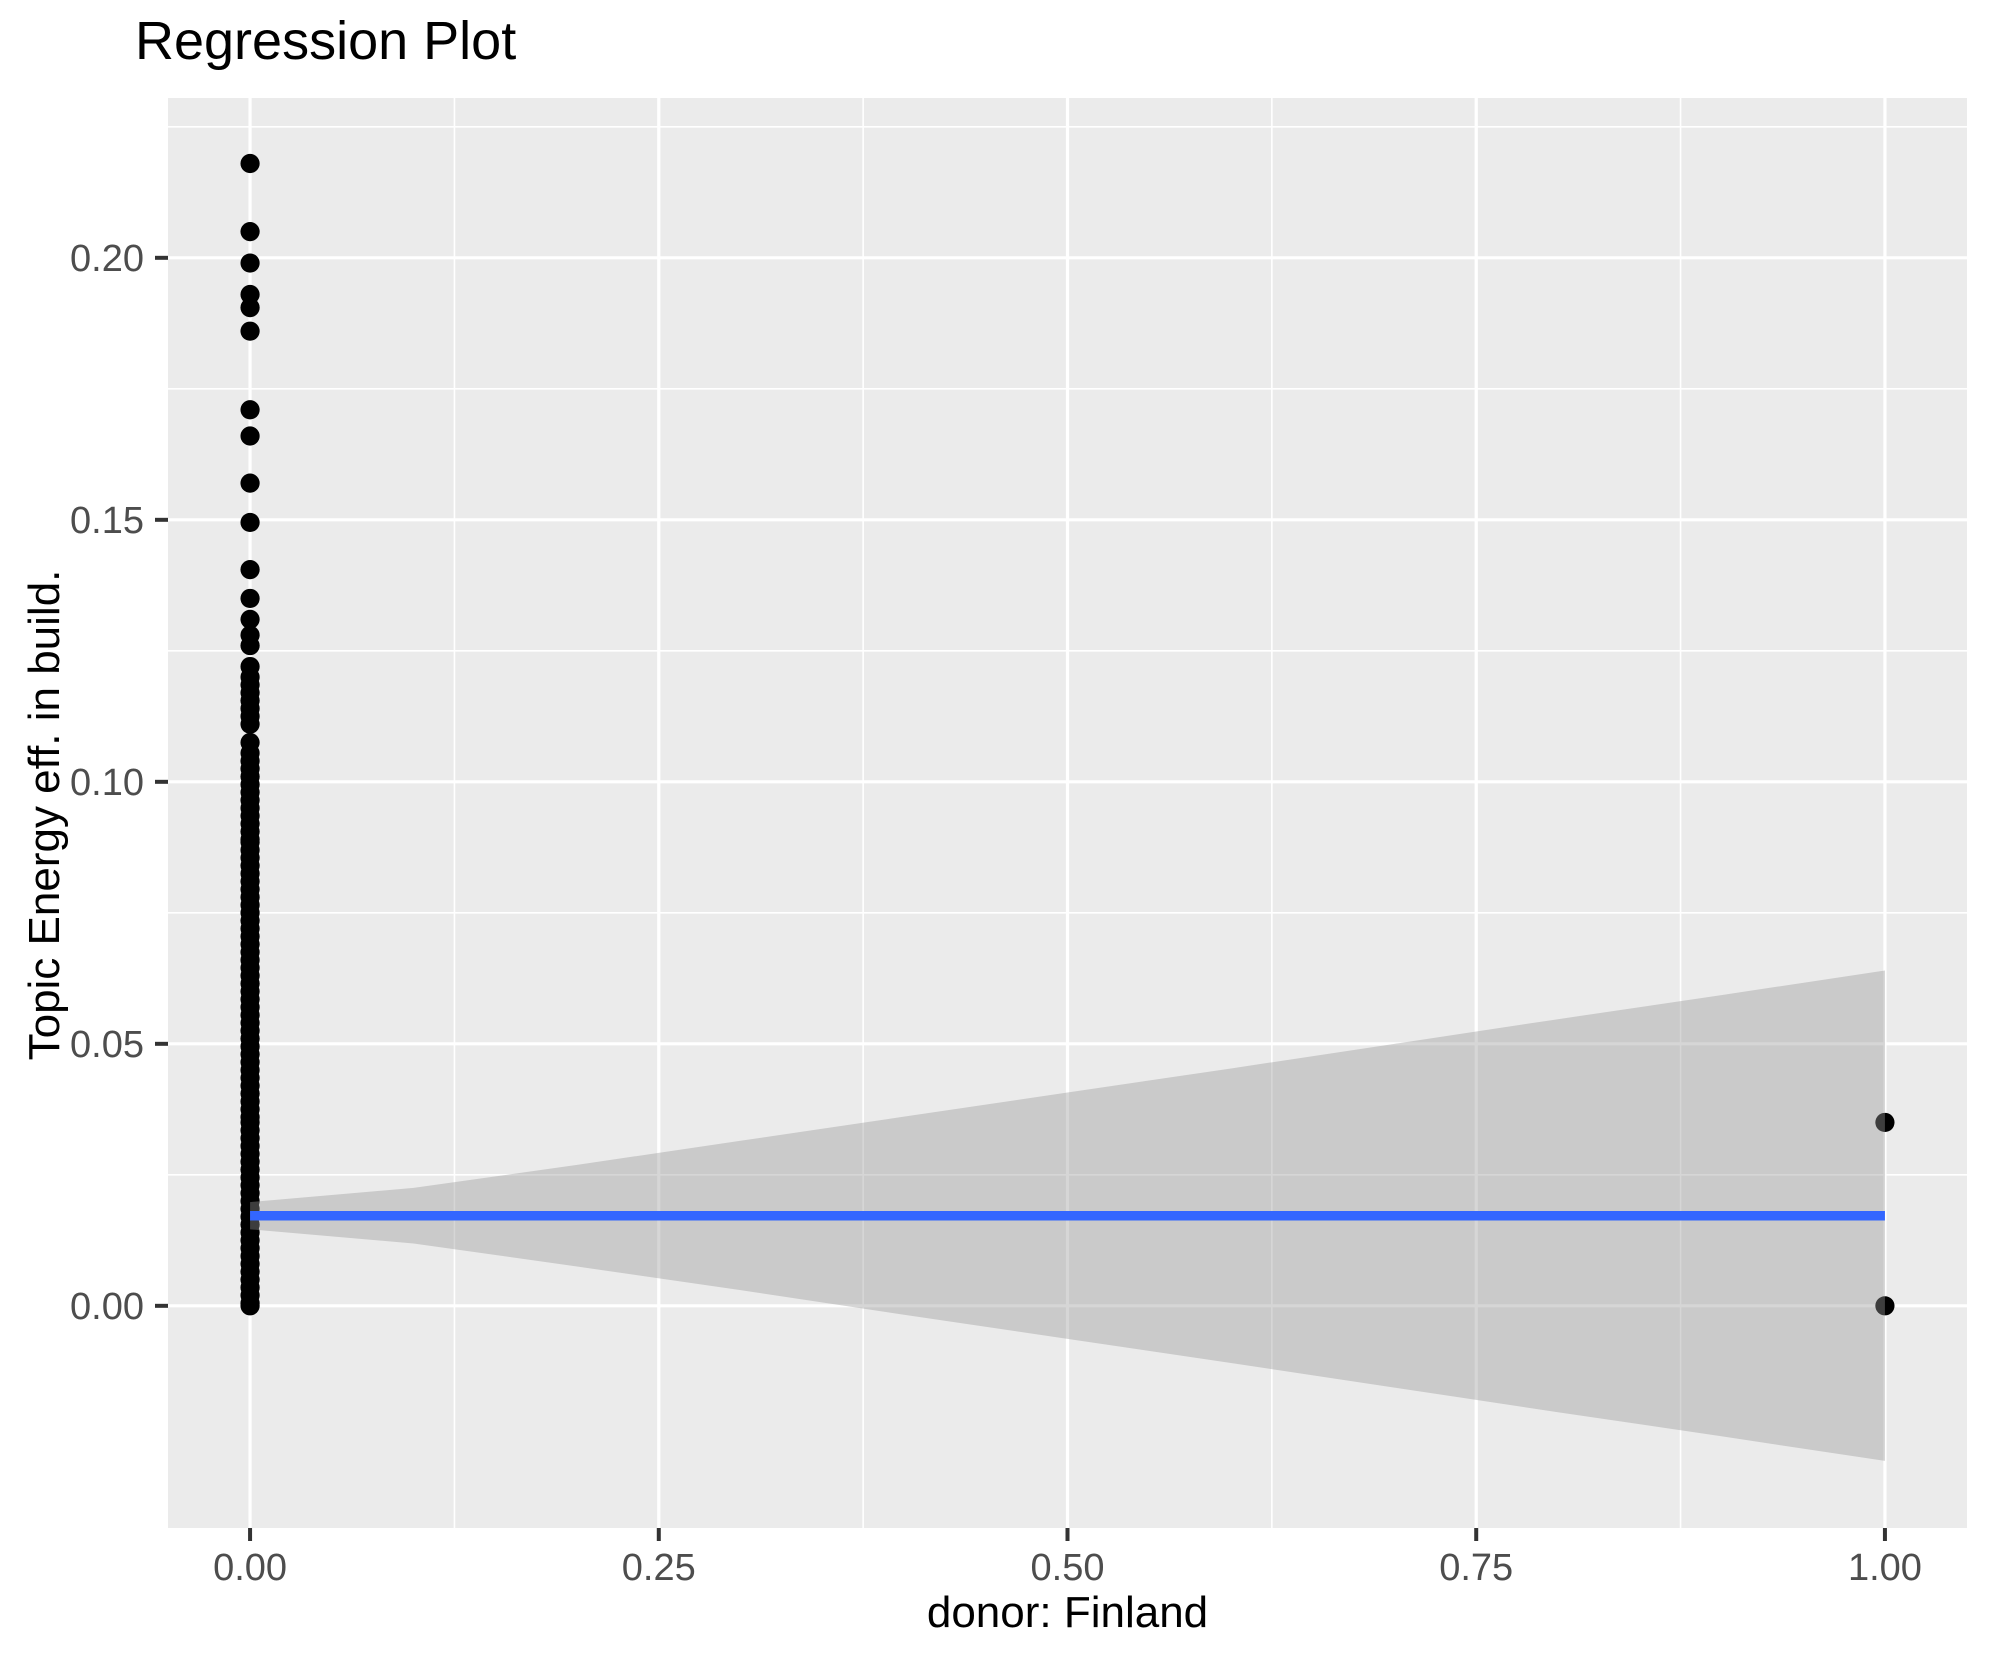 The height and width of the screenshot is (1665, 1990). Describe the element at coordinates (1476, 1568) in the screenshot. I see `x-tick-label: 0.75` at that location.